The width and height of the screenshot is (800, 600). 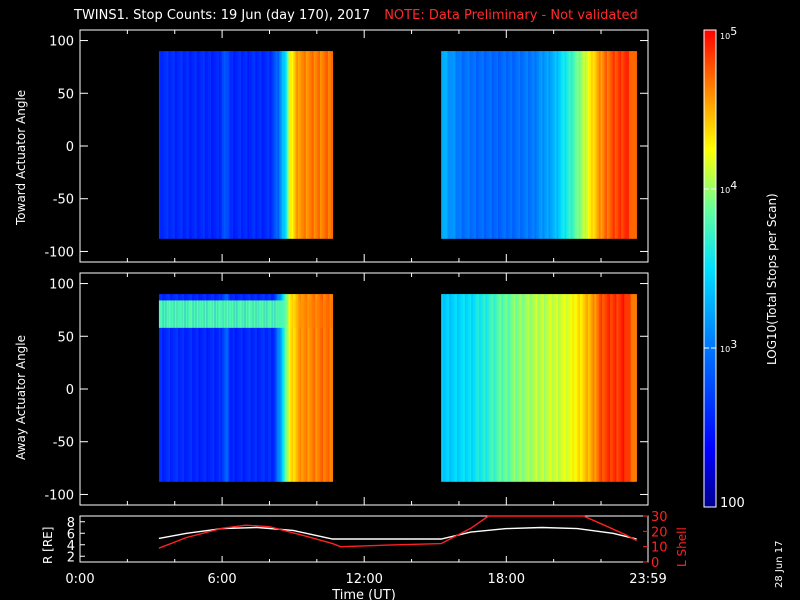 I want to click on colorbar-tick-exp: 3, so click(x=733, y=344).